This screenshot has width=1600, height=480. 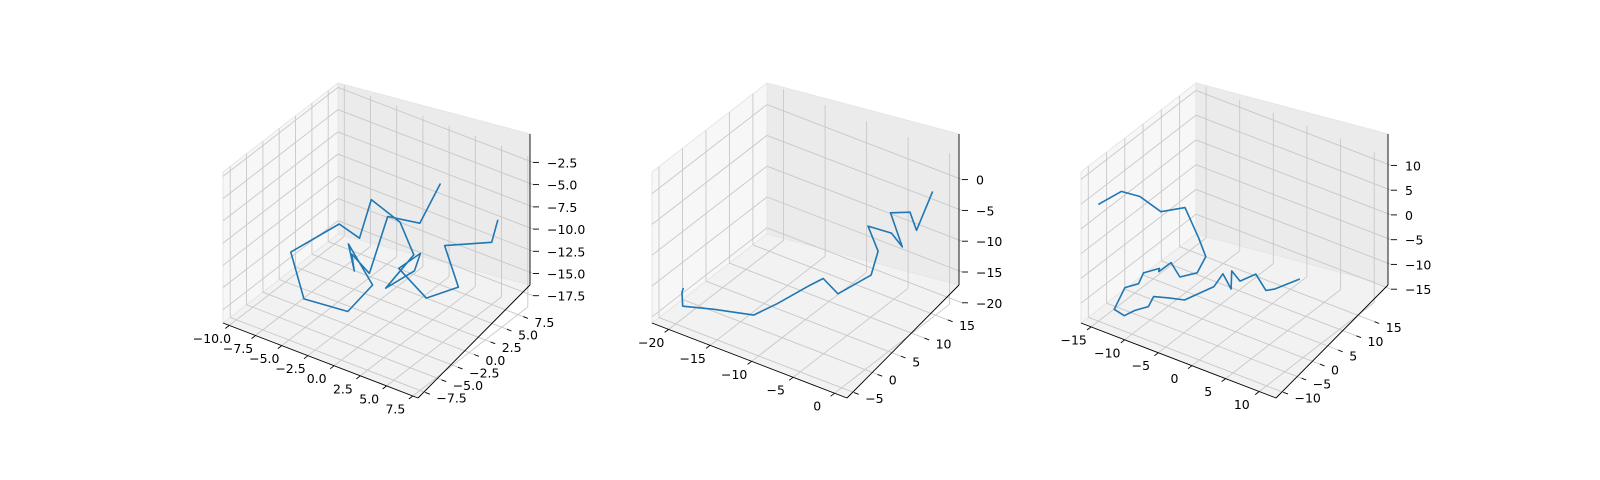 I want to click on z-tick-label: −15, so click(x=1418, y=289).